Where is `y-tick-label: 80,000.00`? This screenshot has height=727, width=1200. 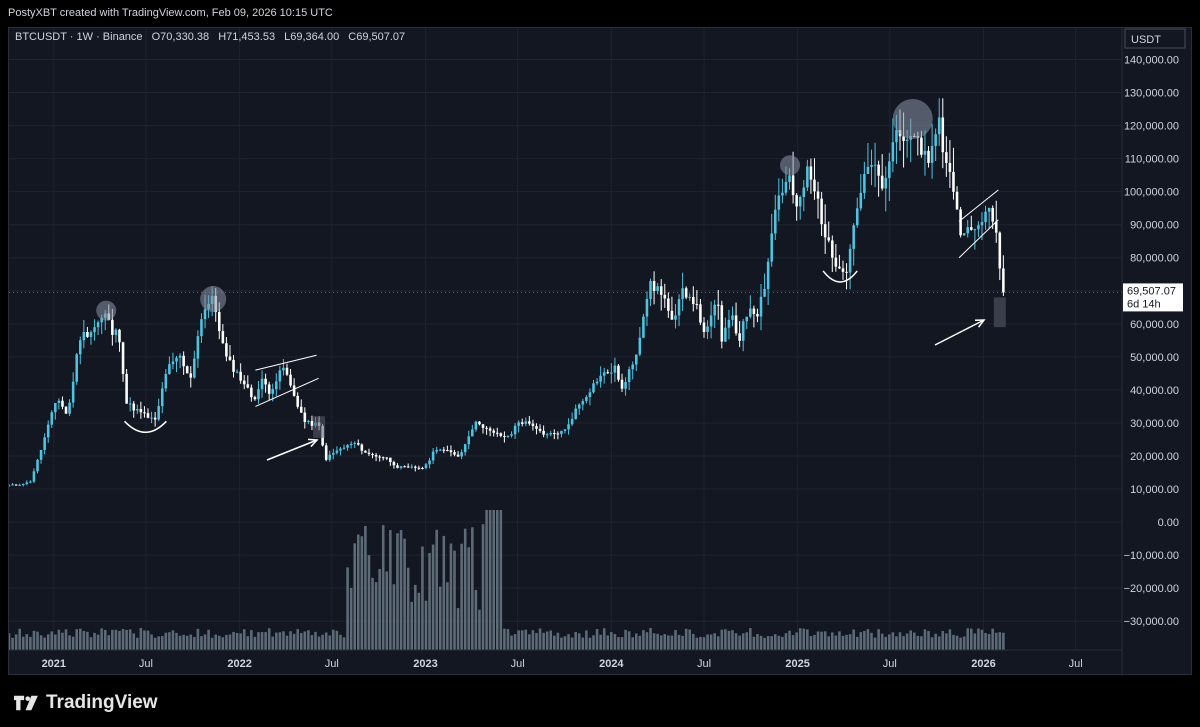
y-tick-label: 80,000.00 is located at coordinates (1154, 259).